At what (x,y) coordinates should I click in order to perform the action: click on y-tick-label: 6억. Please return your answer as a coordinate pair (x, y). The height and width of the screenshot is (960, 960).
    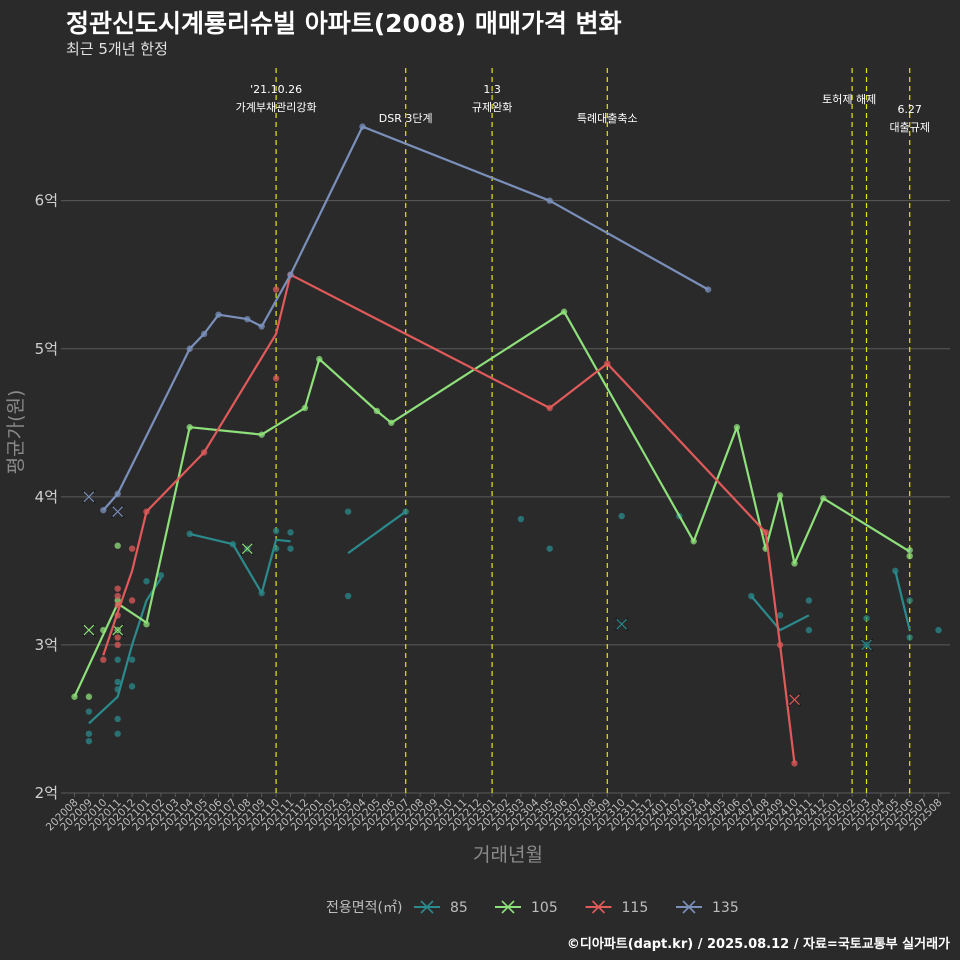
    Looking at the image, I should click on (46, 201).